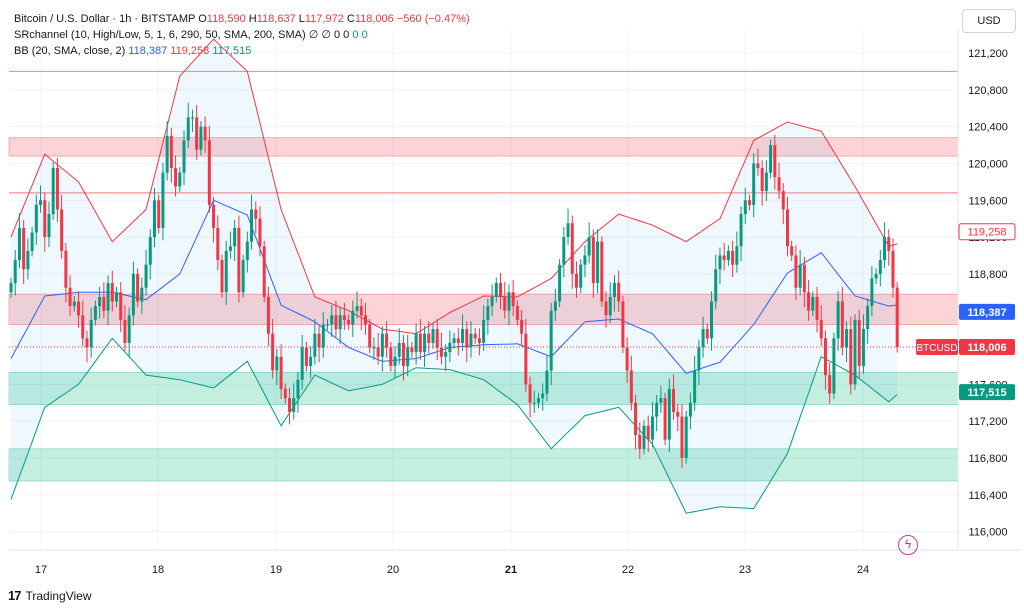 This screenshot has height=612, width=1024. I want to click on bb-lower-value: 117,515, so click(232, 51).